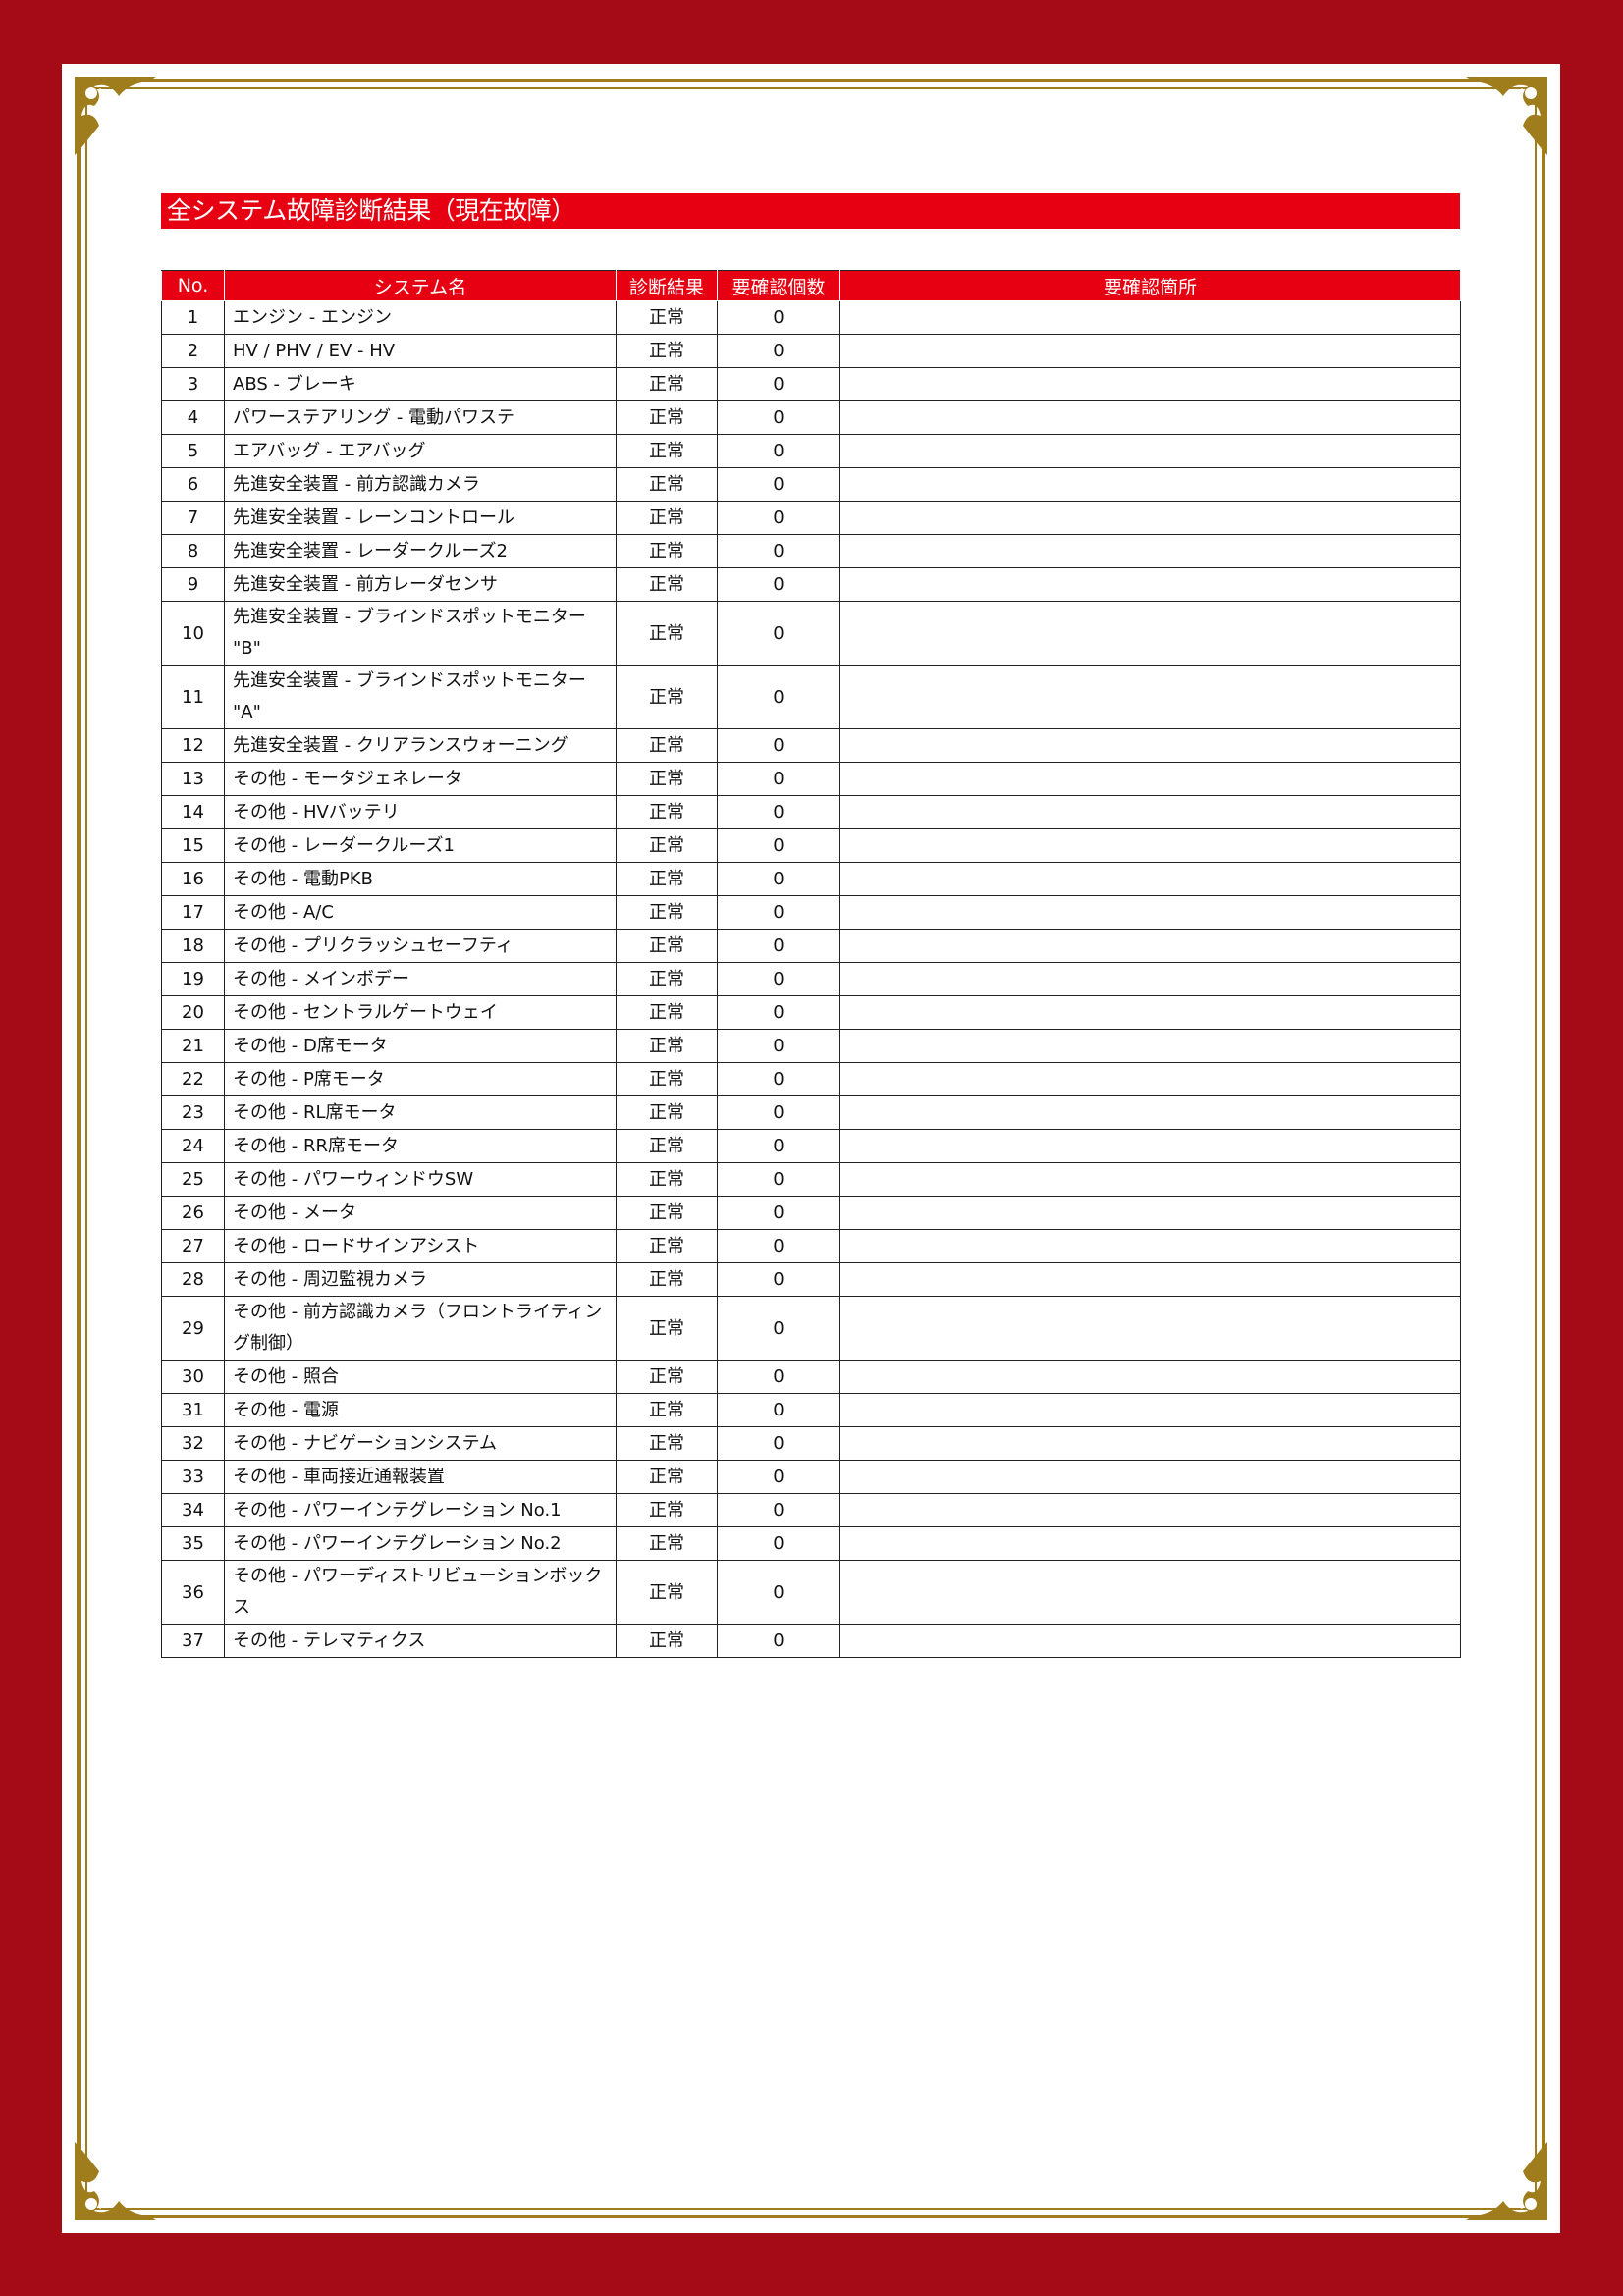 The image size is (1623, 2296). Describe the element at coordinates (811, 518) in the screenshot. I see `table-row: 7 先進安全装置 - レーンコントロール 正常 0` at that location.